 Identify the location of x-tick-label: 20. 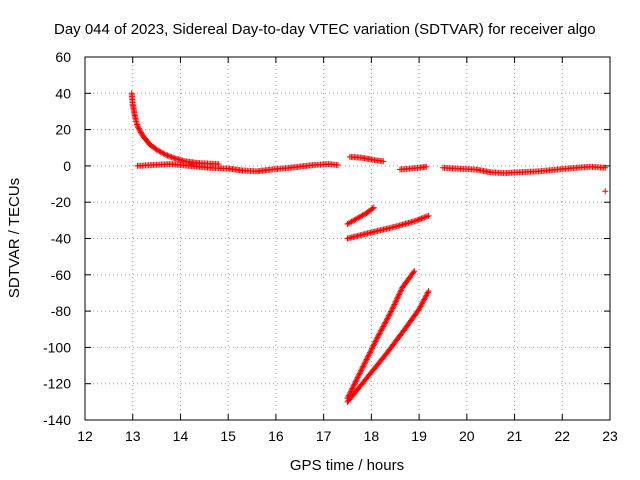
(467, 436).